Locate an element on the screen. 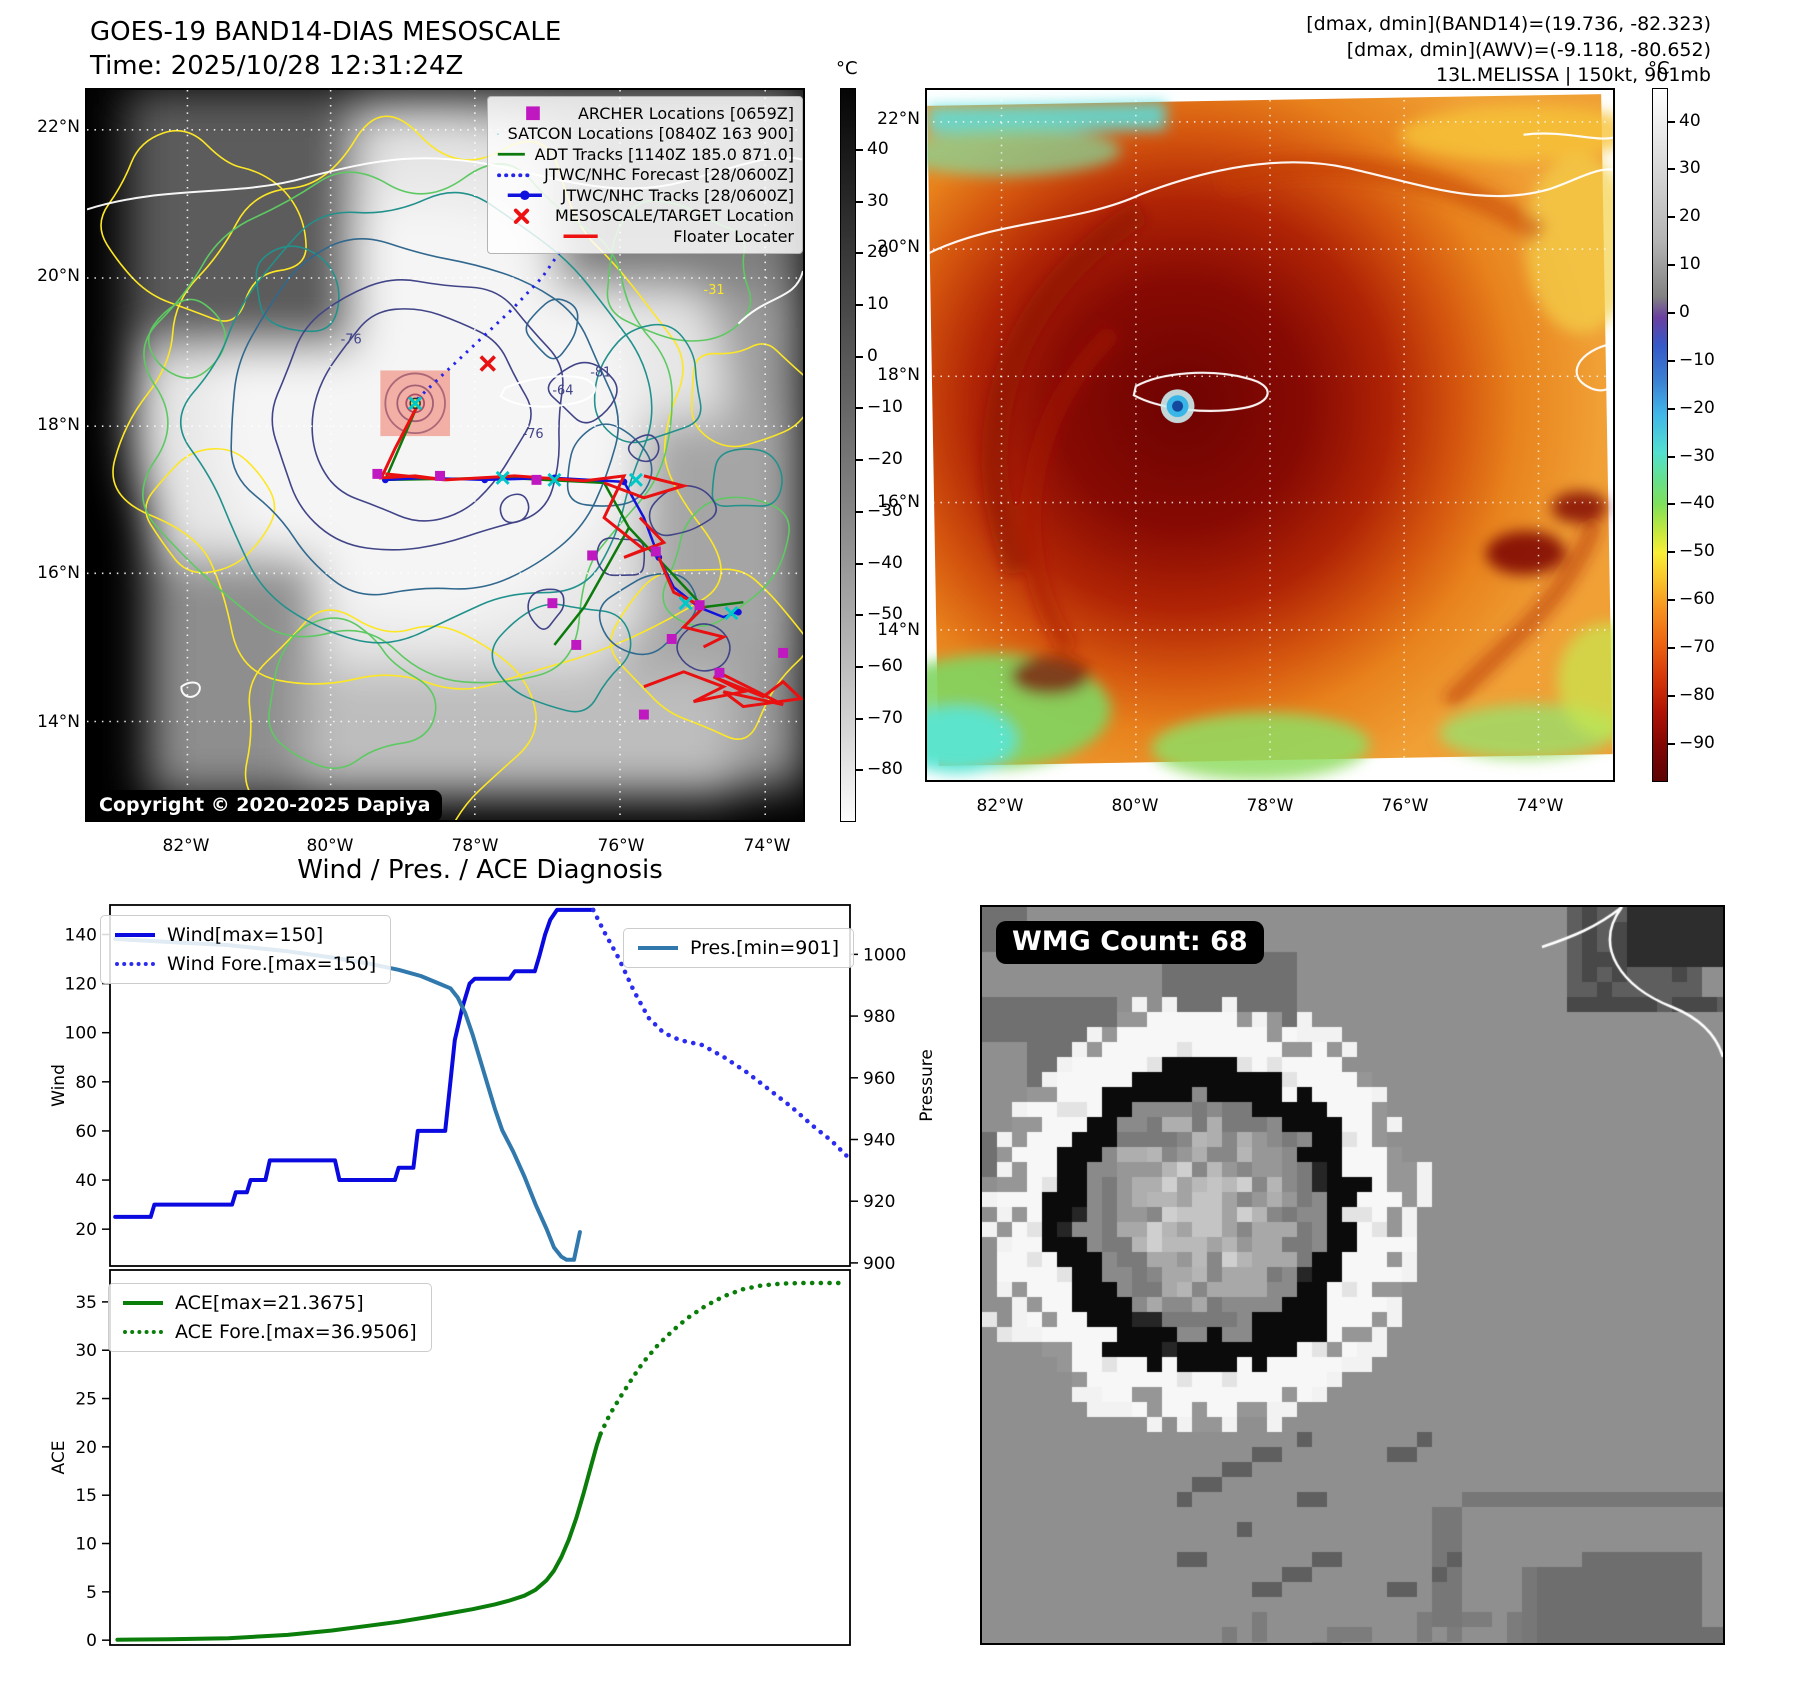 This screenshot has height=1690, width=1797. awv-lat-label: 20°N is located at coordinates (898, 247).